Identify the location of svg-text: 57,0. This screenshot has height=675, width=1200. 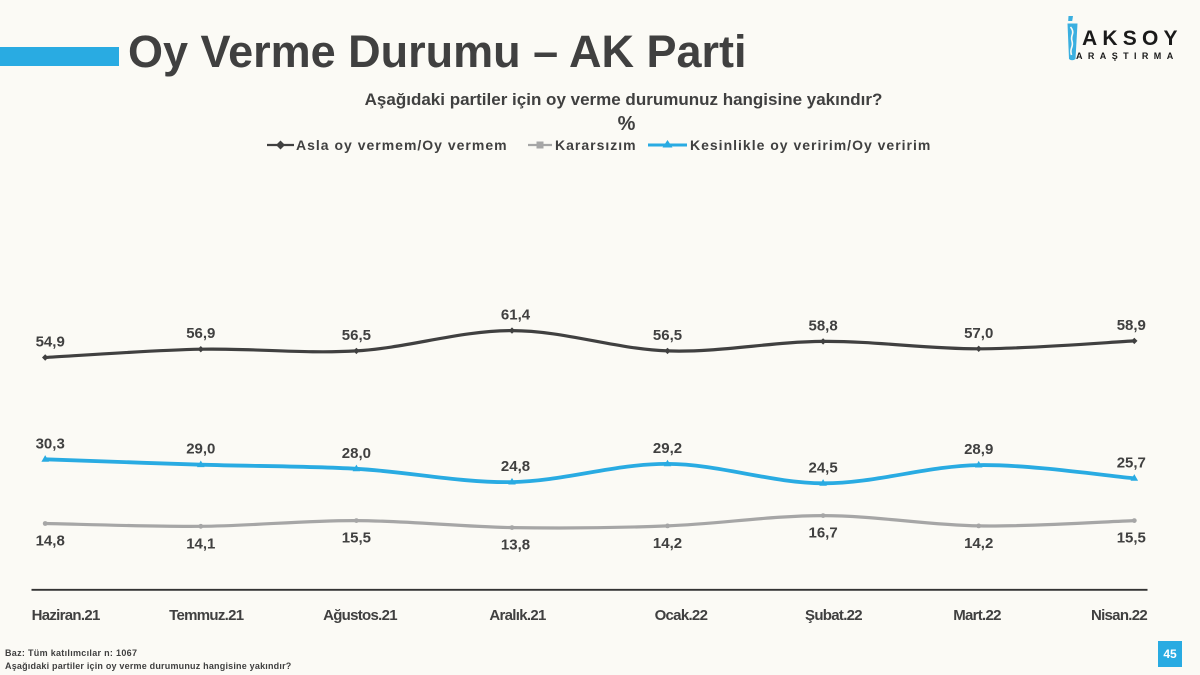
(978, 333).